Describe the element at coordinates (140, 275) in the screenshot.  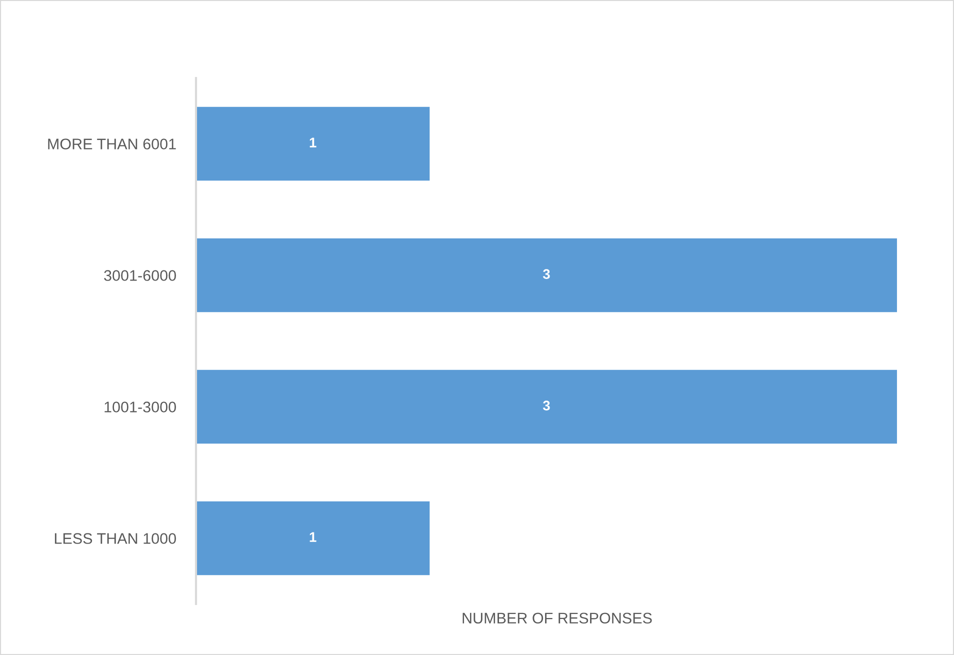
I see `y-tick-label: 3001-6000` at that location.